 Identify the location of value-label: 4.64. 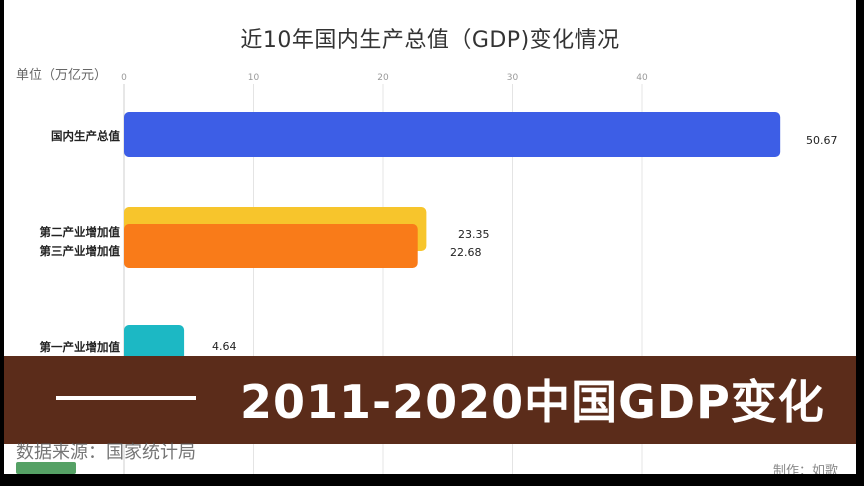
(224, 346).